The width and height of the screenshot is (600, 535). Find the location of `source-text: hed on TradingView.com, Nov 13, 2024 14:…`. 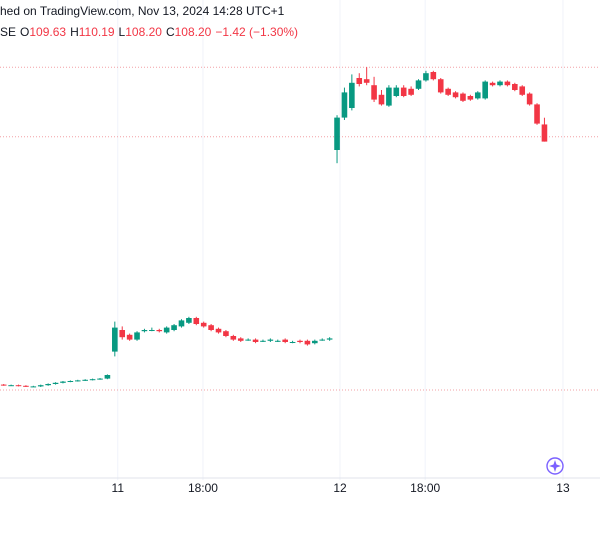

source-text: hed on TradingView.com, Nov 13, 2024 14:… is located at coordinates (142, 11).